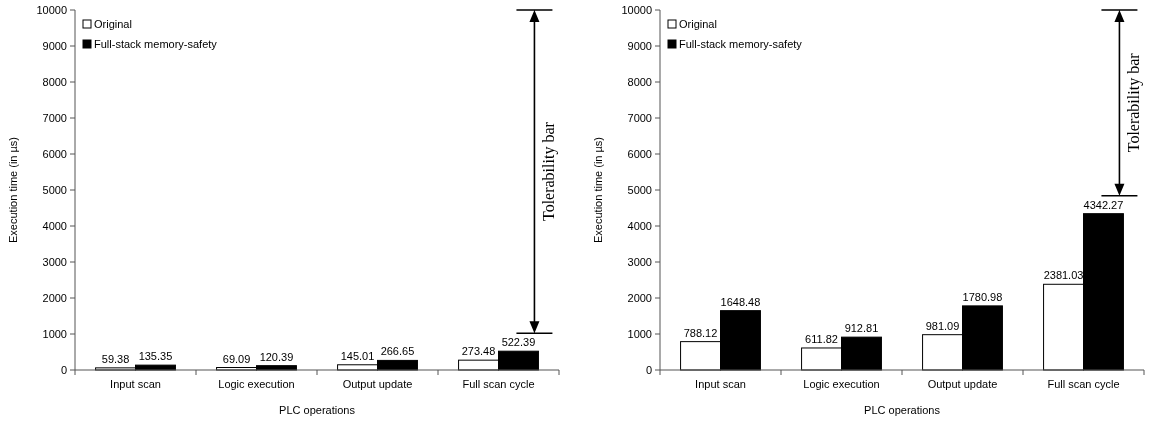 The image size is (1154, 422). I want to click on data-label: 1780.98, so click(982, 296).